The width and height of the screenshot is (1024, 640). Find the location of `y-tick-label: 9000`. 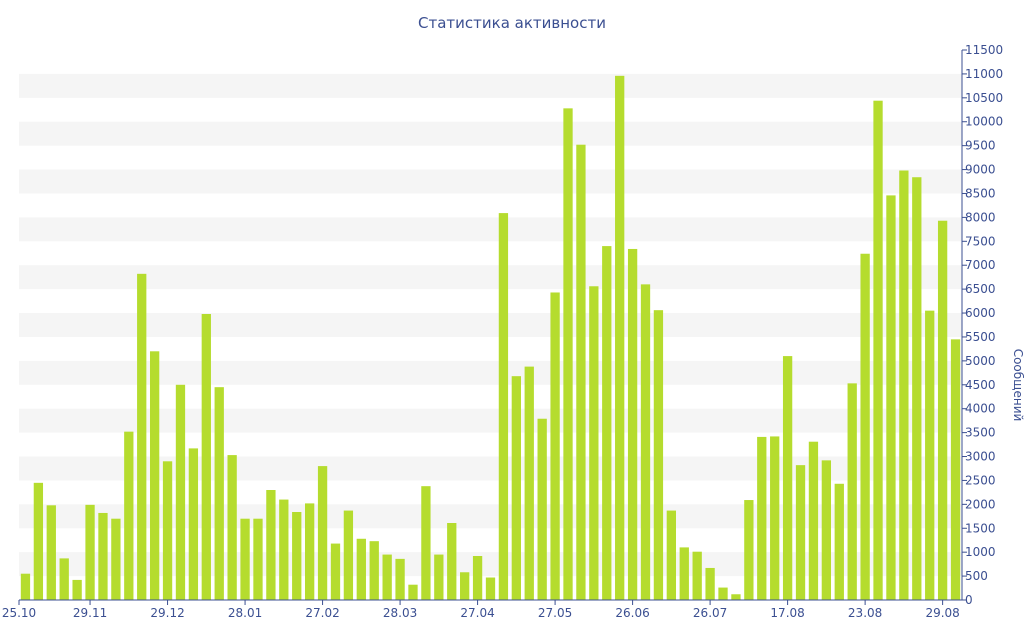

y-tick-label: 9000 is located at coordinates (980, 170).